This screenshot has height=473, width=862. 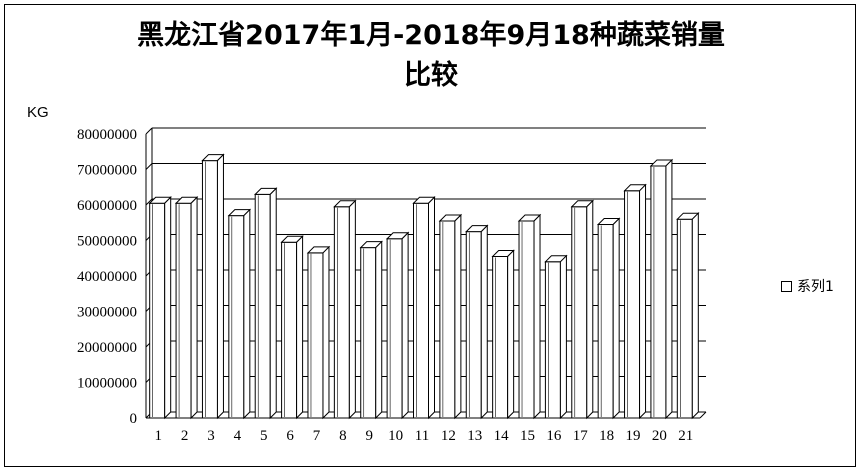 I want to click on x-tick-label: 4, so click(x=238, y=436).